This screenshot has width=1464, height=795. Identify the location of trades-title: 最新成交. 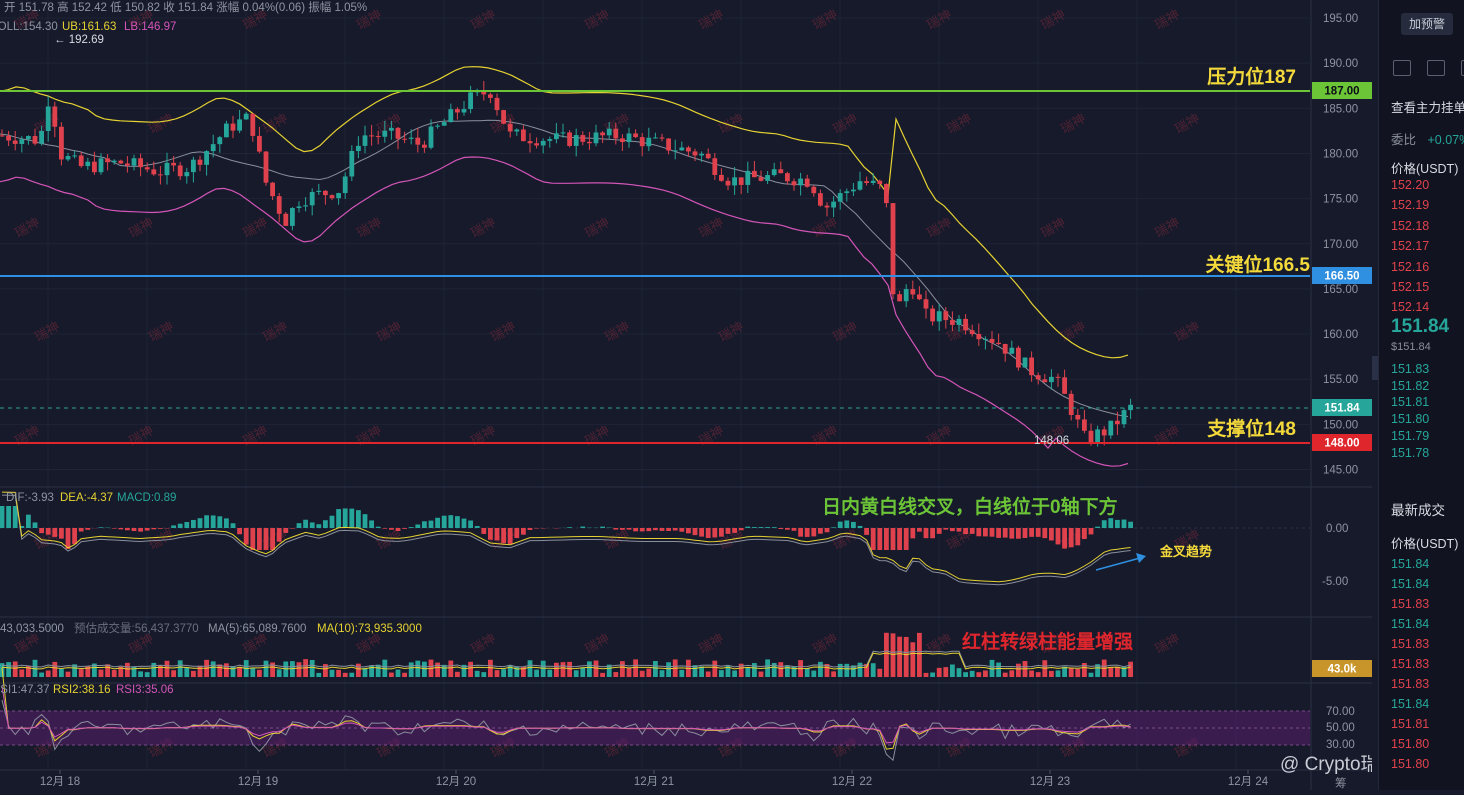
(1418, 509).